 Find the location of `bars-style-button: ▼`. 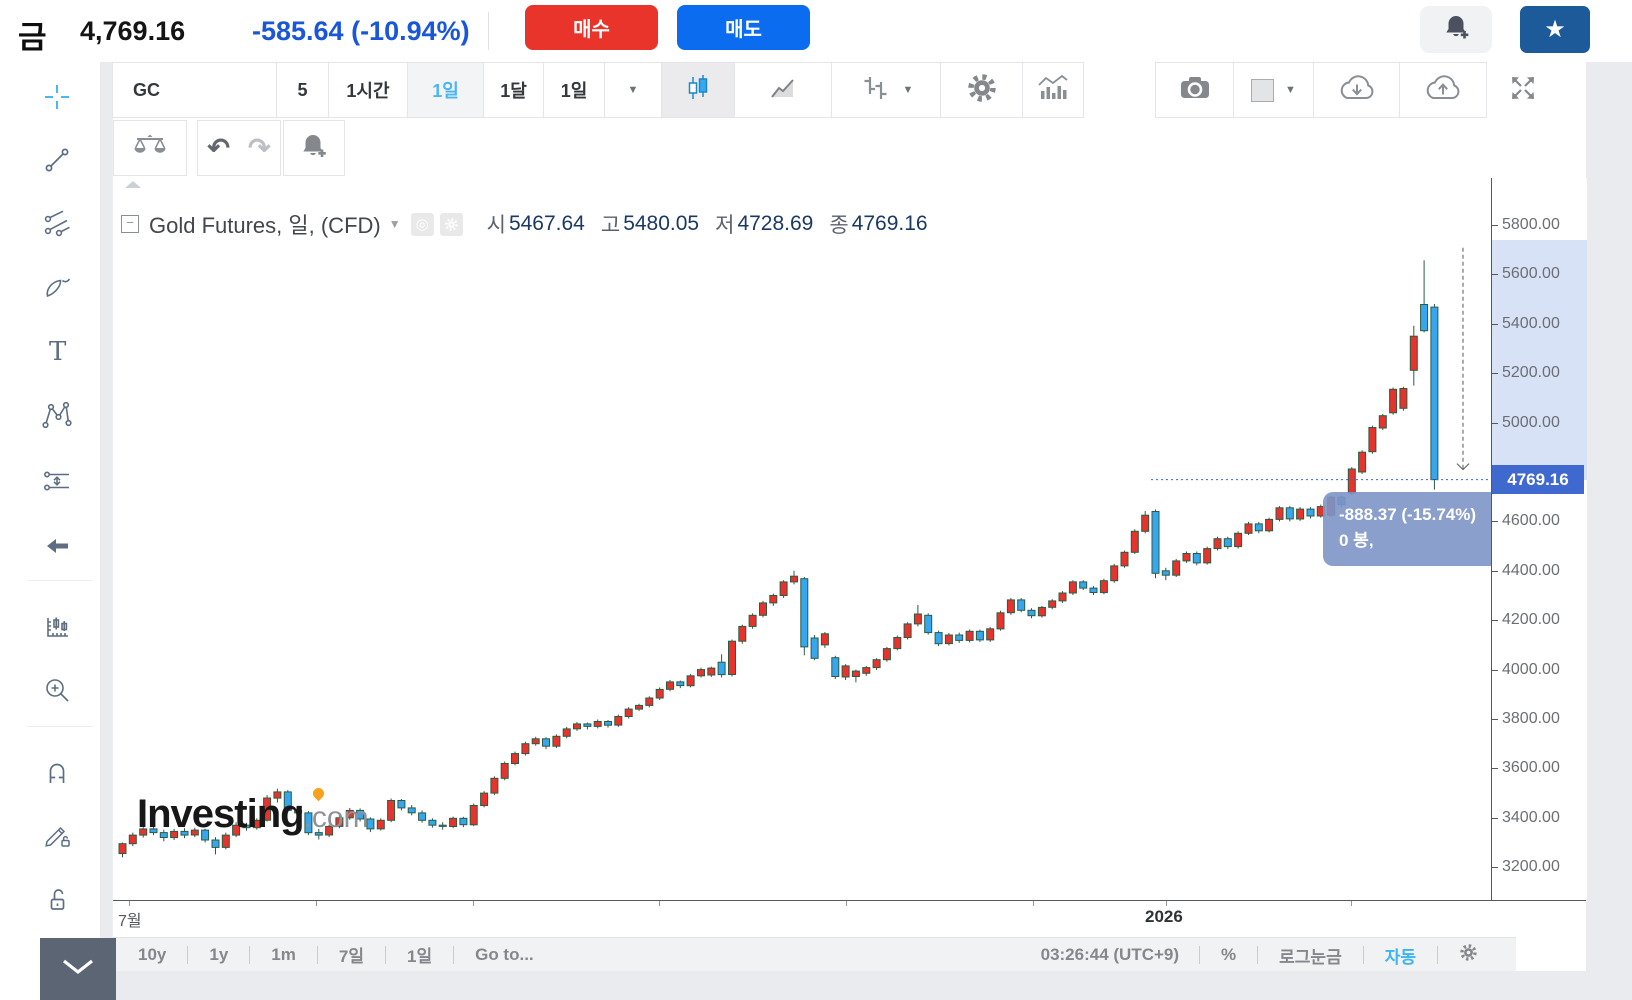

bars-style-button: ▼ is located at coordinates (886, 90).